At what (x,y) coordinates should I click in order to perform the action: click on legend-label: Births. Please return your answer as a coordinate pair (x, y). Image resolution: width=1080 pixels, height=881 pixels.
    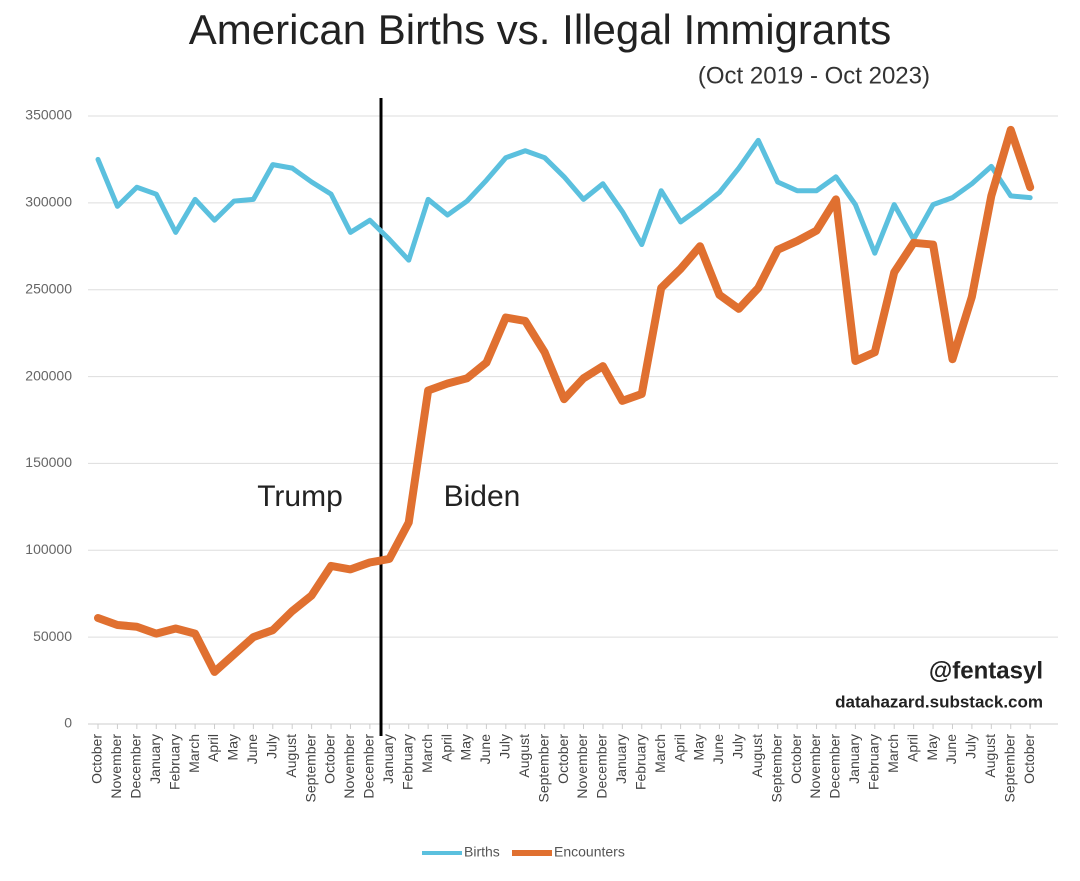
    Looking at the image, I should click on (482, 852).